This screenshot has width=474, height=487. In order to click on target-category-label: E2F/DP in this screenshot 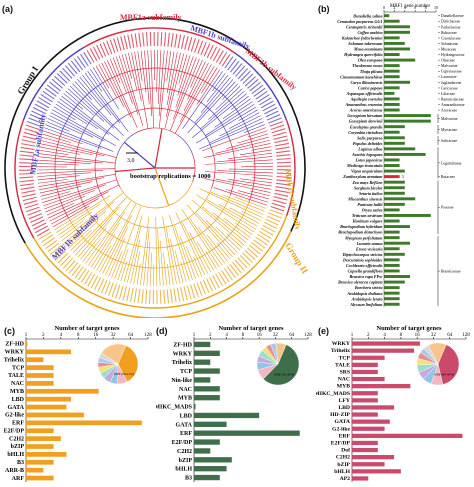, I will do `click(341, 444)`.